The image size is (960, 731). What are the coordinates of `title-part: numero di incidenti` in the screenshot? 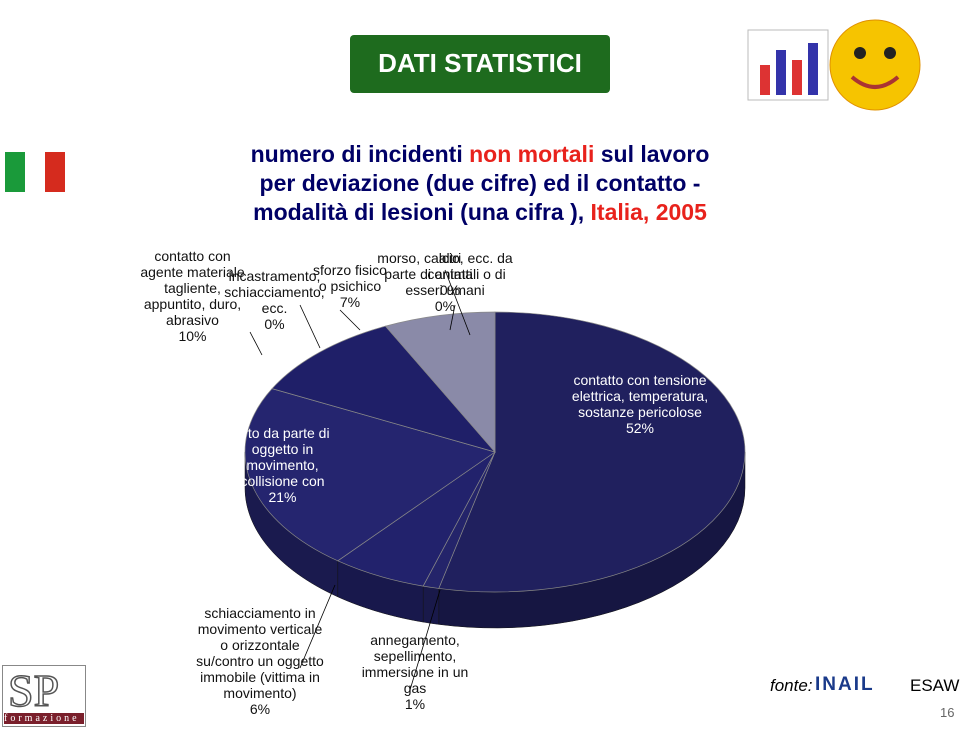 It's located at (360, 154).